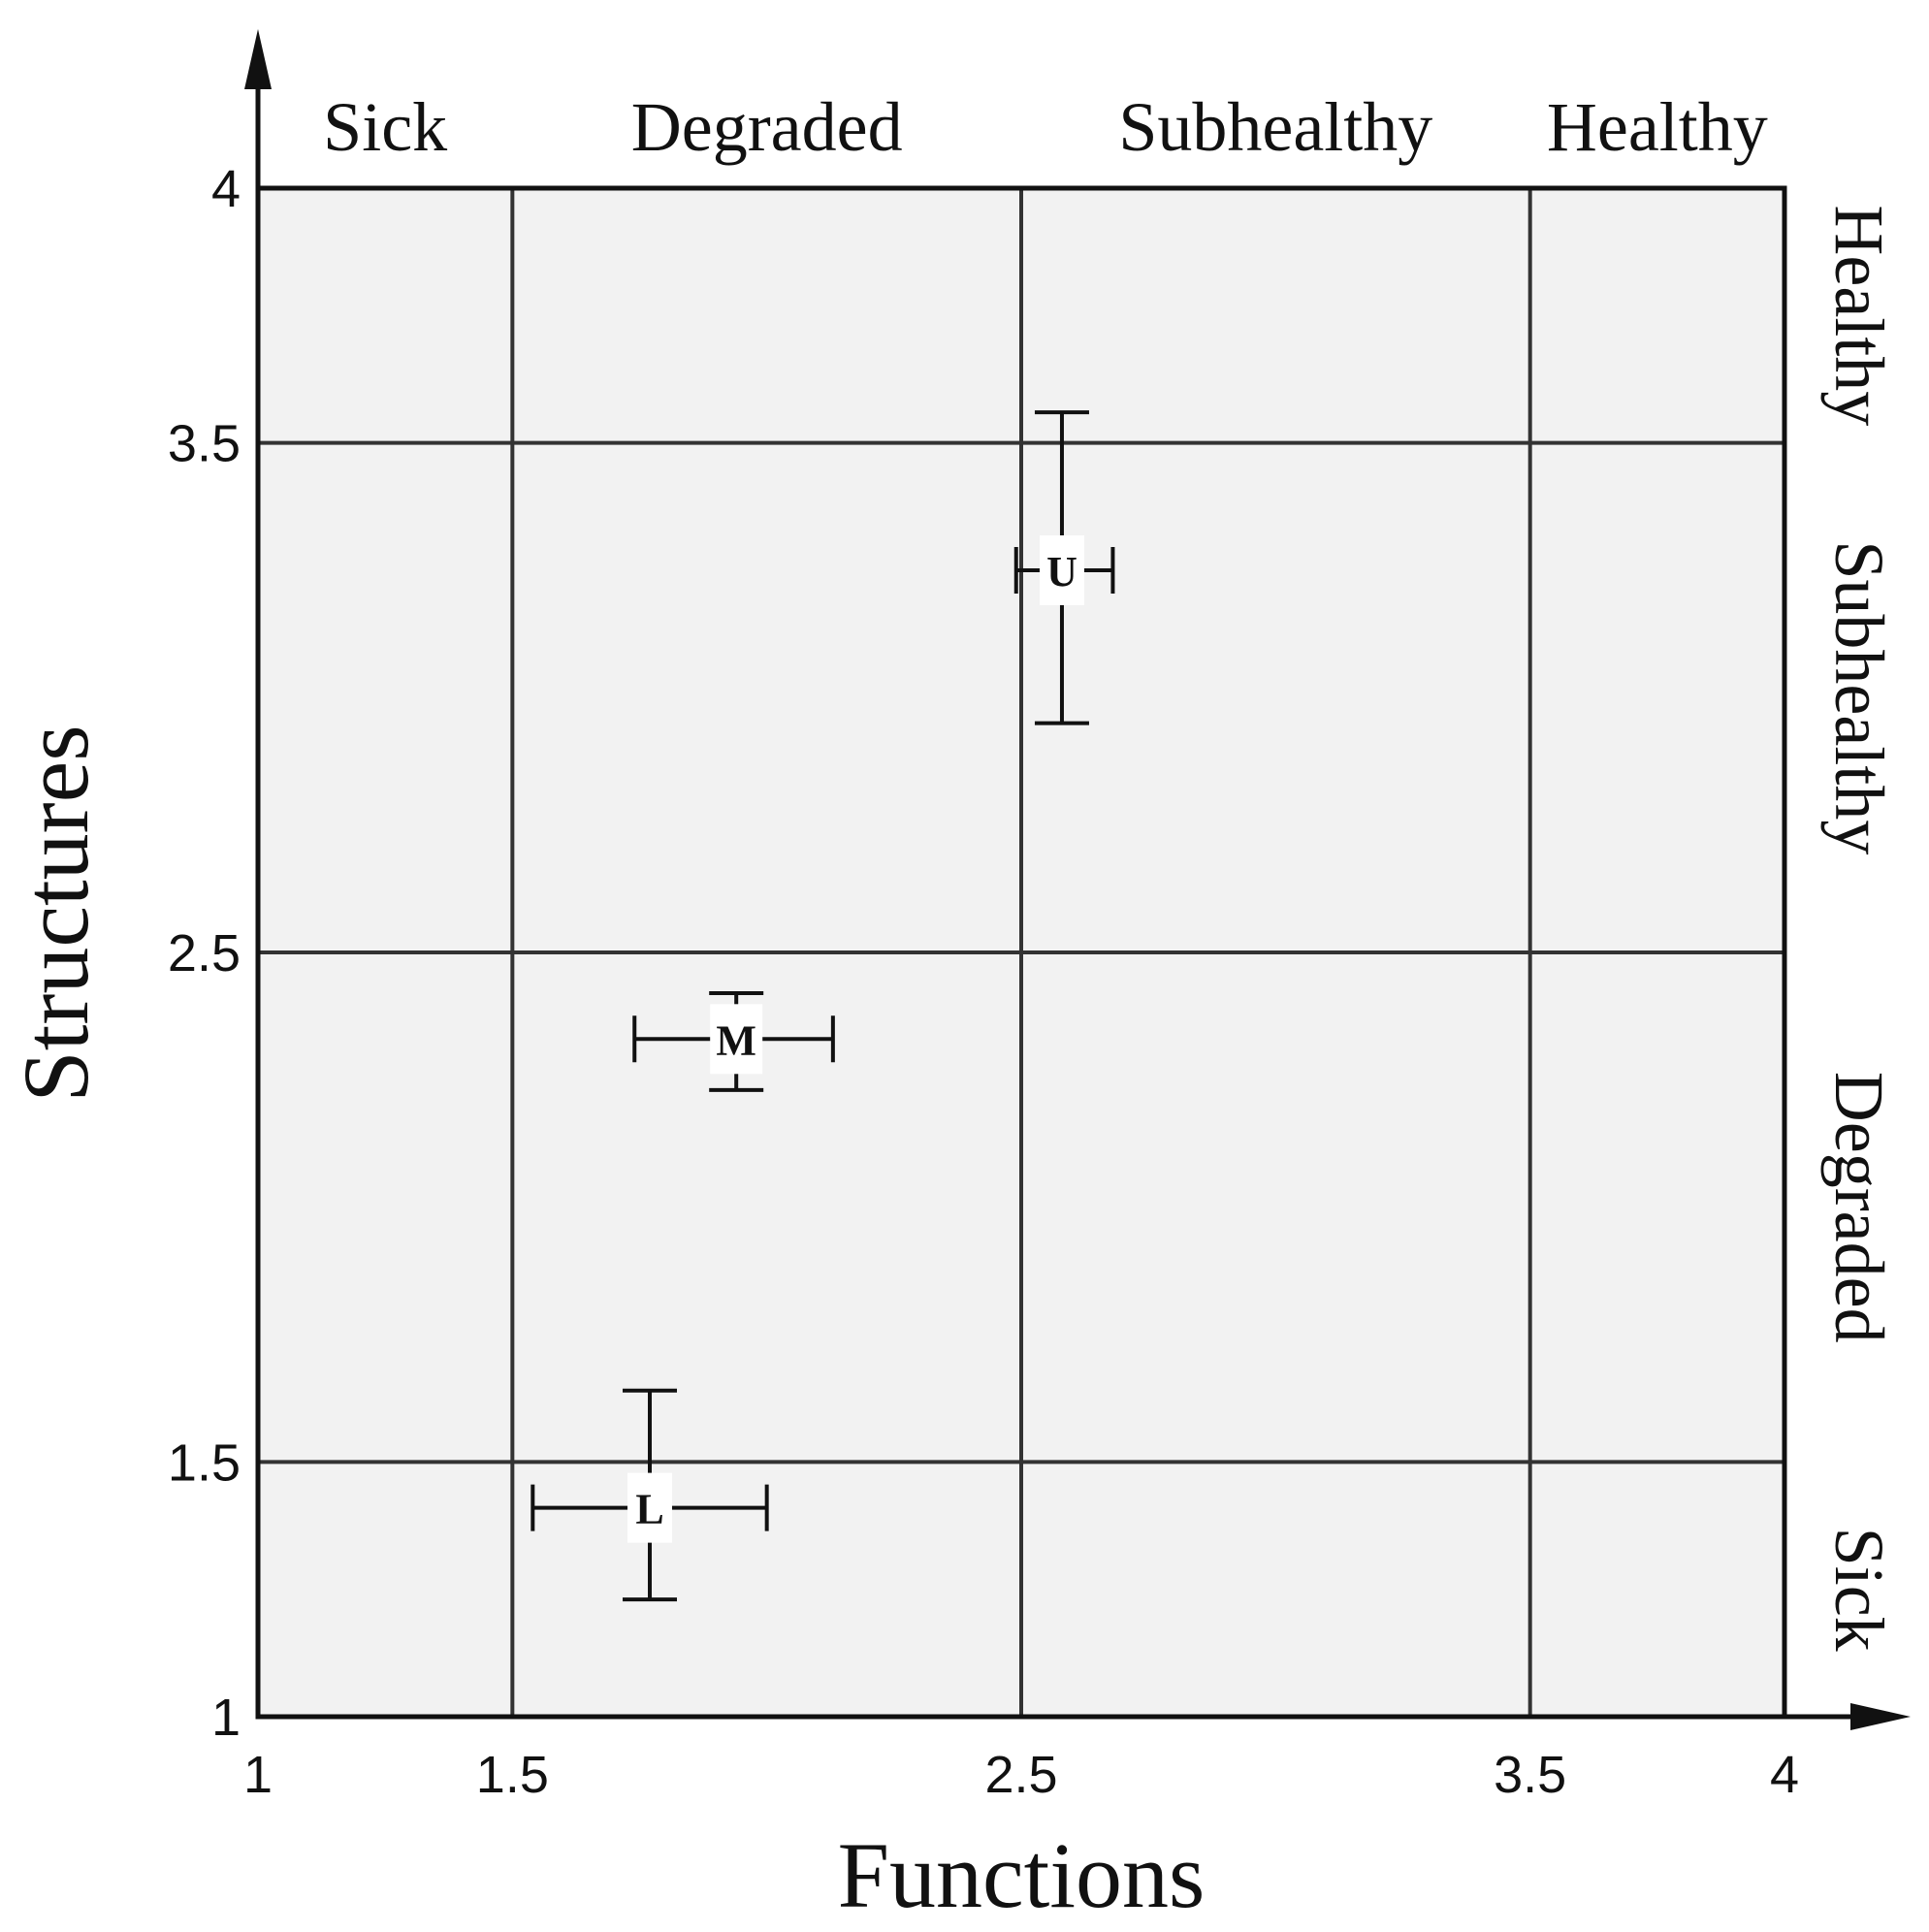 This screenshot has width=1929, height=1932. I want to click on data-point-m: M, so click(733, 1041).